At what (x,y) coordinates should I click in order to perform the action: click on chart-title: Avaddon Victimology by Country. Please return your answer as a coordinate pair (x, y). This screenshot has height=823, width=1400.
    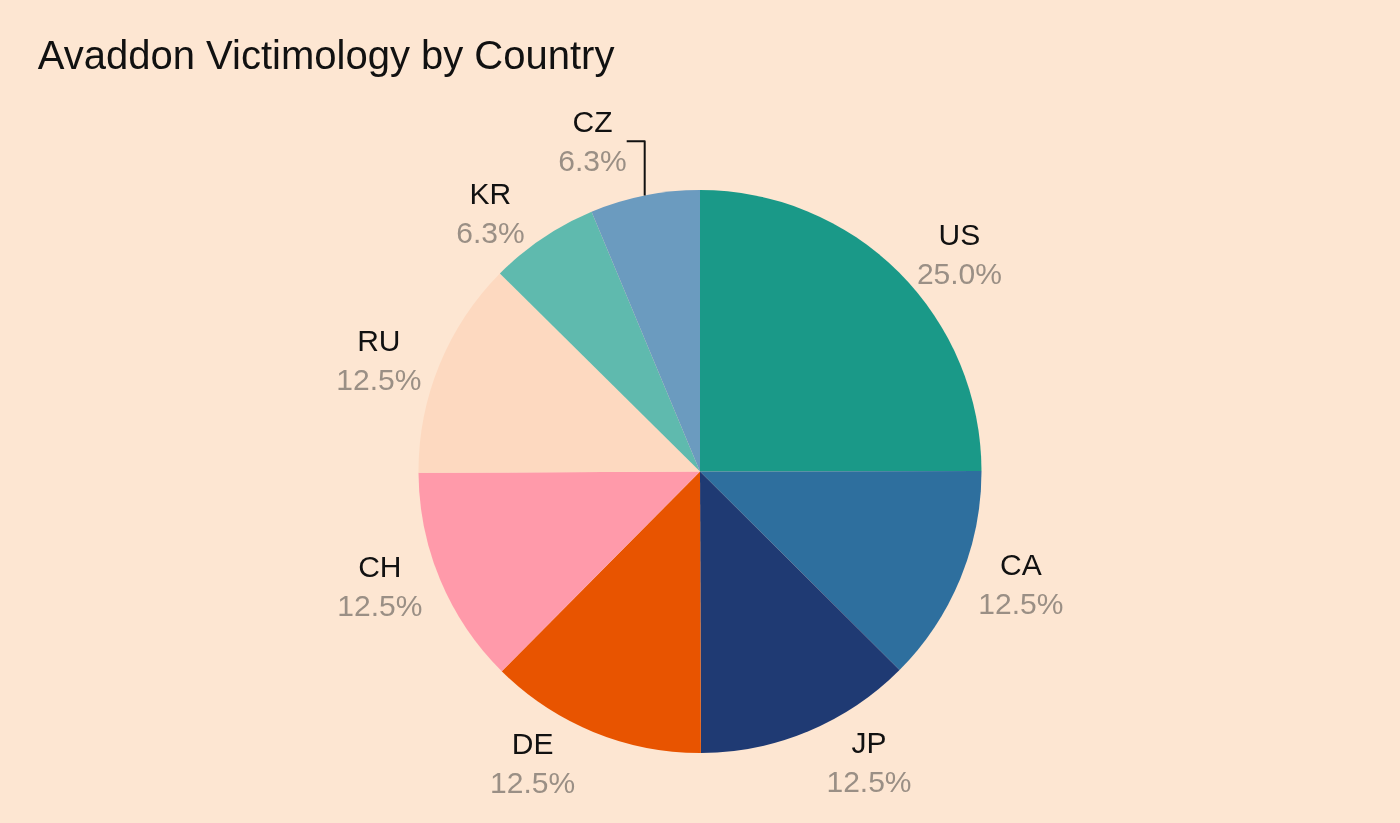
    Looking at the image, I should click on (326, 55).